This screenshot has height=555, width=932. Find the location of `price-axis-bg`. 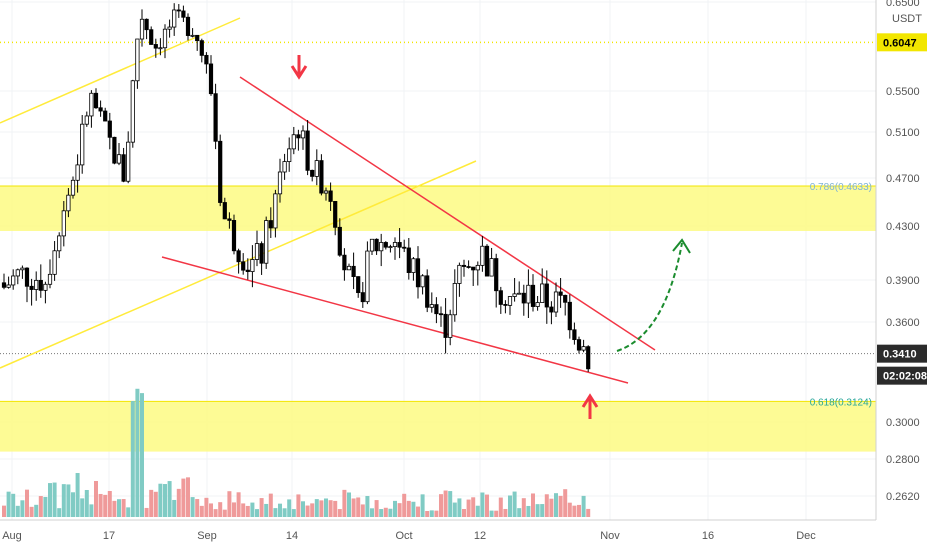

price-axis-bg is located at coordinates (904, 260).